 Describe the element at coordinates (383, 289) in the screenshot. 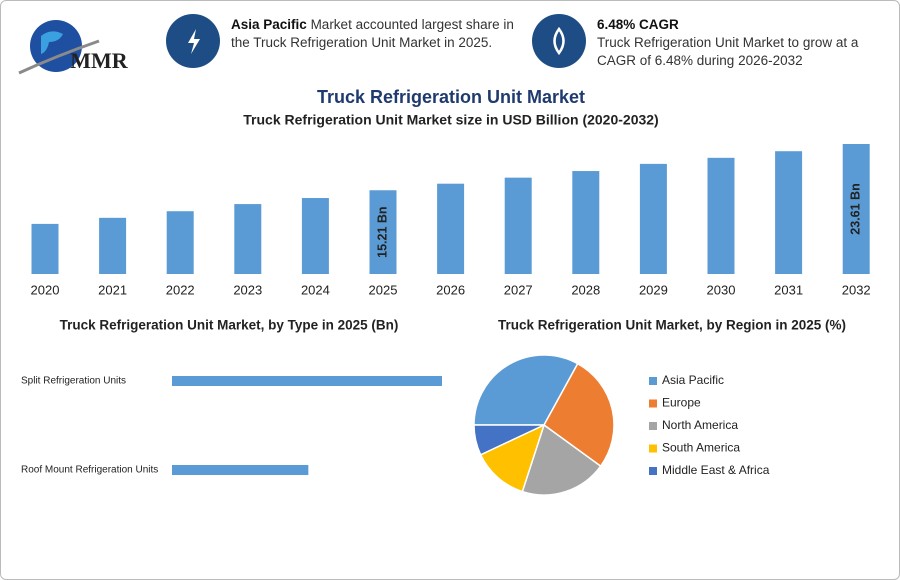

I see `x-tick-label: 2025` at that location.